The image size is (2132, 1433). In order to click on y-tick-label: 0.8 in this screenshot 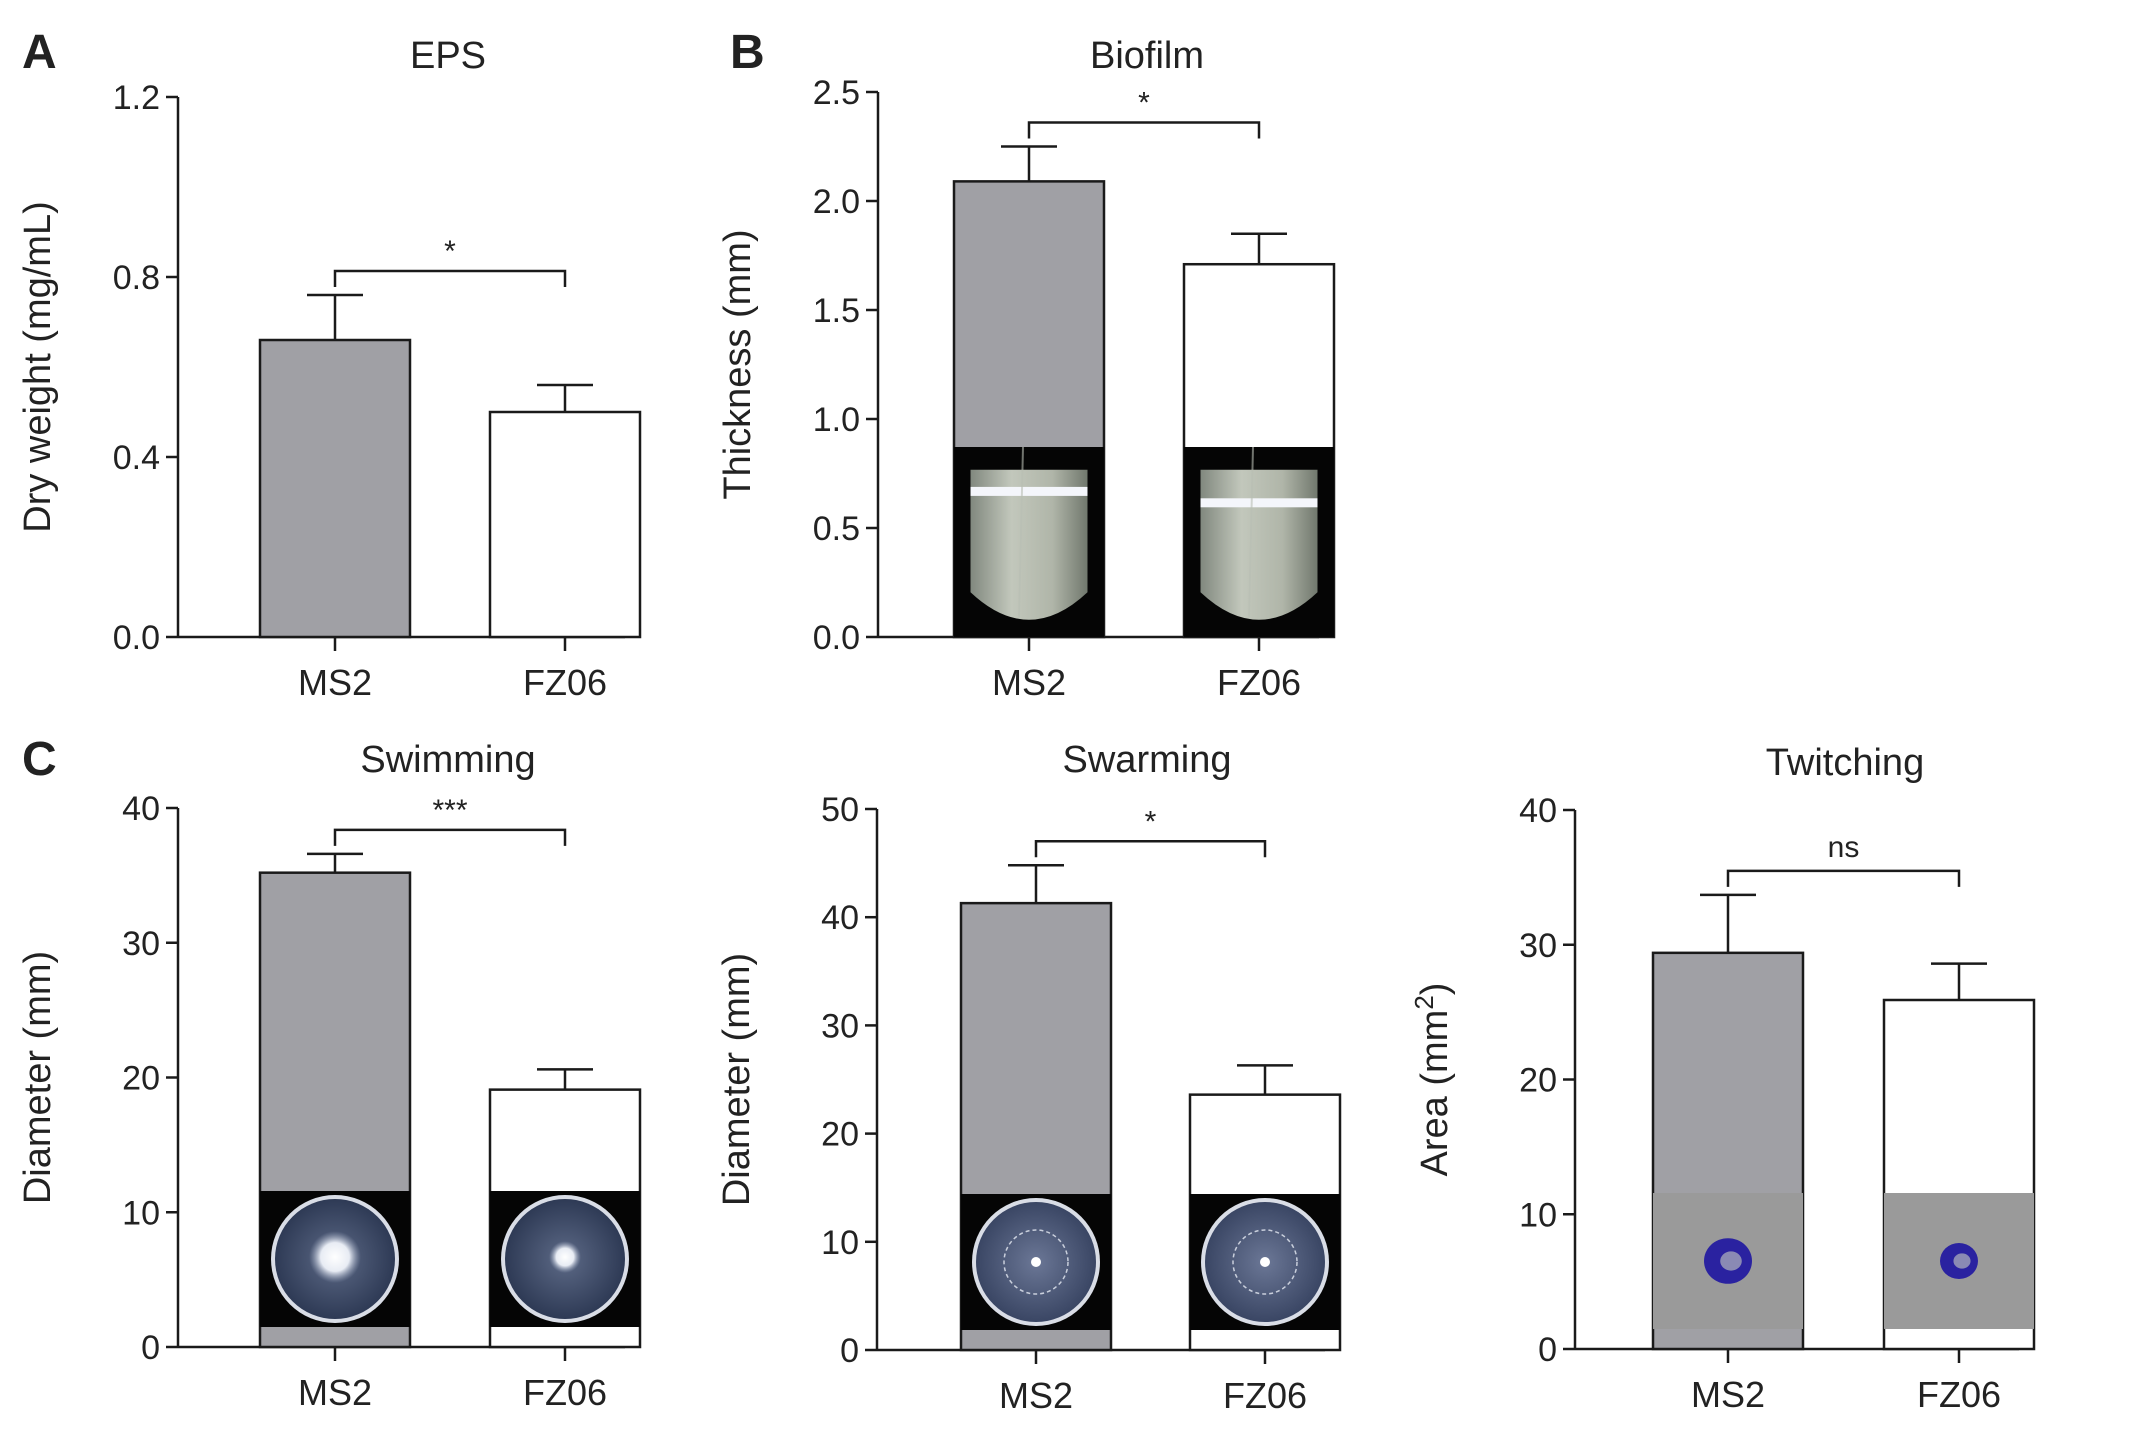, I will do `click(136, 278)`.